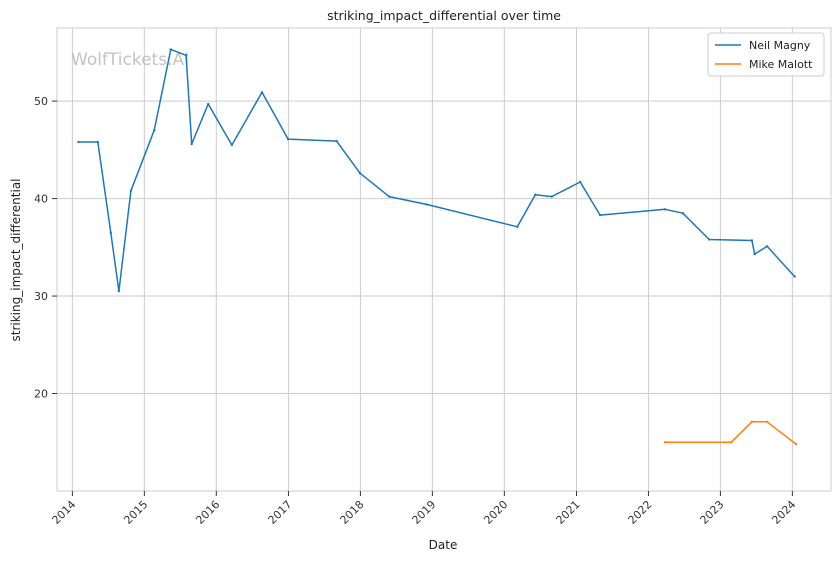 The width and height of the screenshot is (840, 561). I want to click on x-tick-label: 2019, so click(423, 512).